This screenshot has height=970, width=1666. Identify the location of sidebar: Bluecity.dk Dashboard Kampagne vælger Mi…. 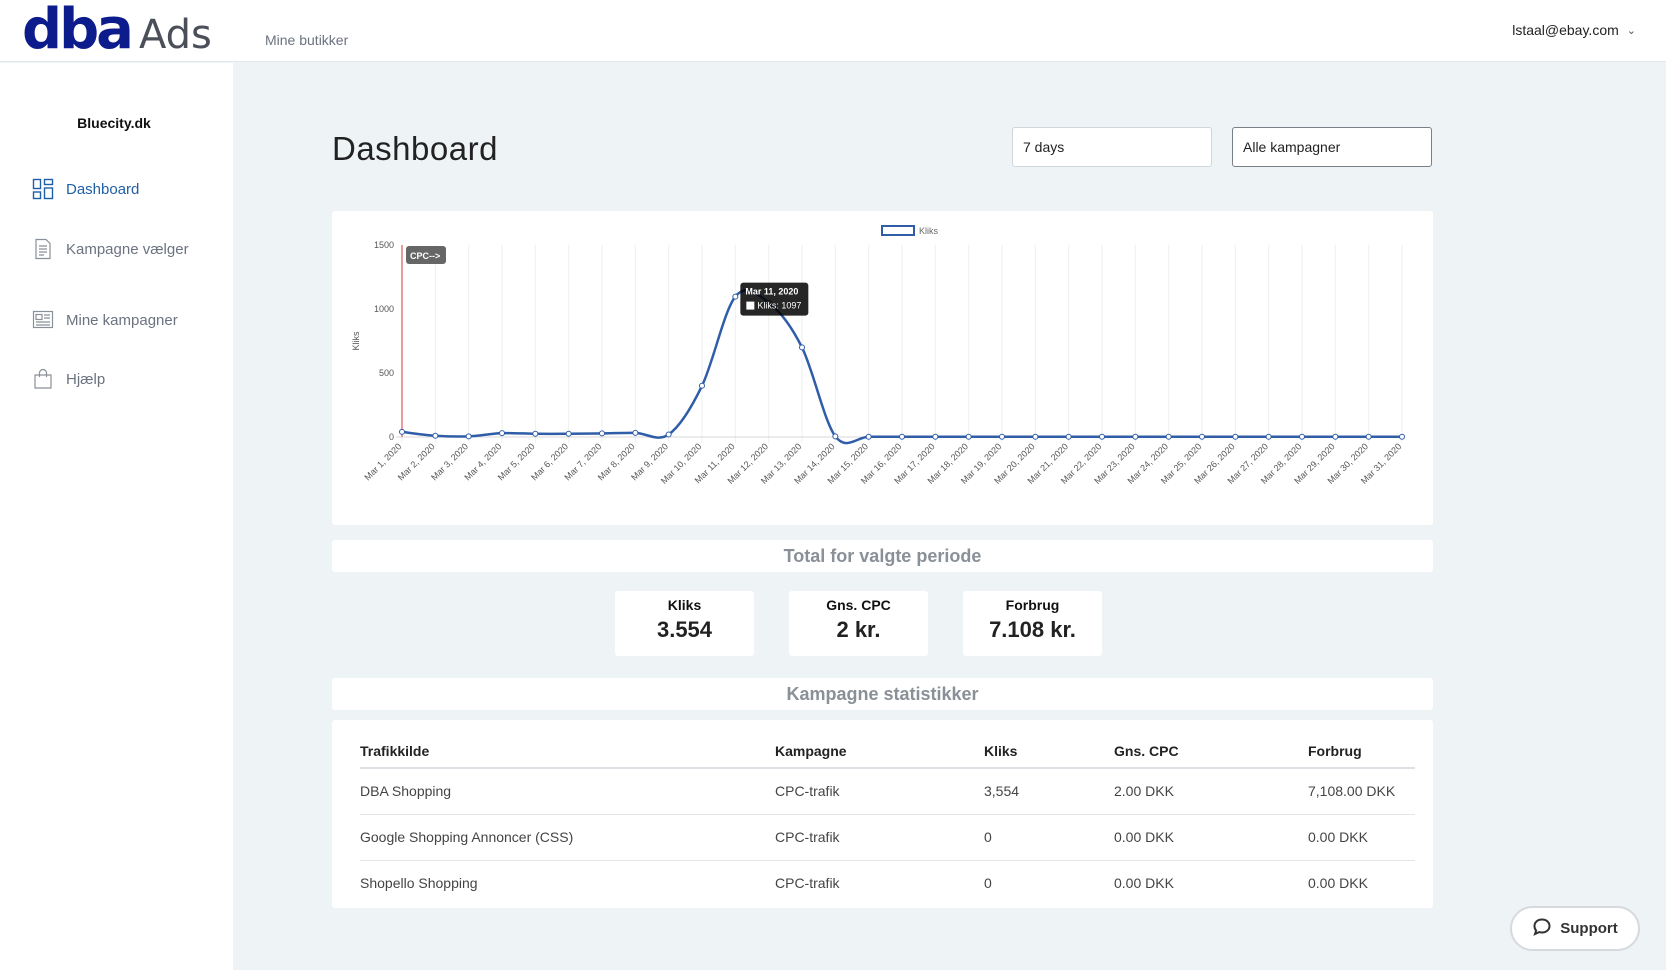
(116, 516).